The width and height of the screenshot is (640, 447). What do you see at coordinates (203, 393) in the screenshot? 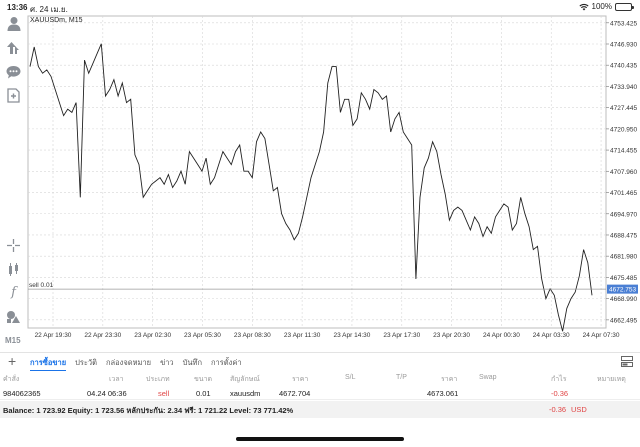
I see `order-volume: 0.01` at bounding box center [203, 393].